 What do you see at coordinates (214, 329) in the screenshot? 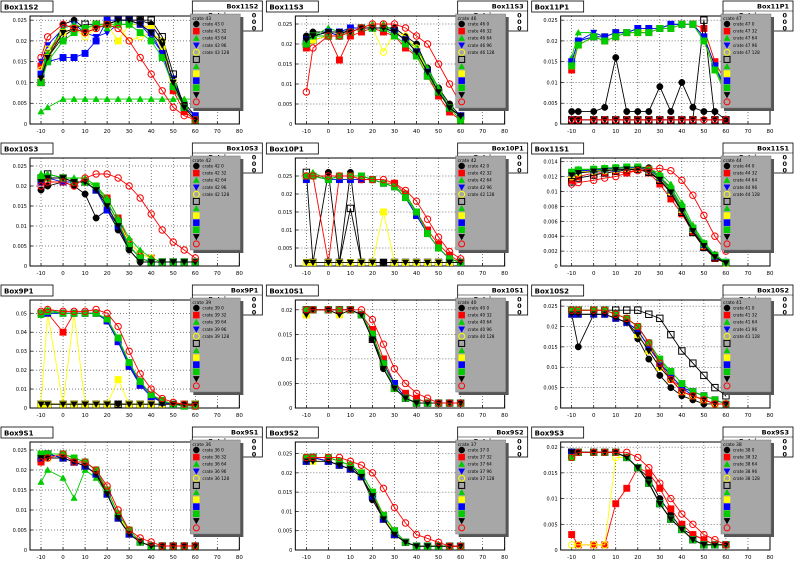
I see `legend-label: crate 39 96` at bounding box center [214, 329].